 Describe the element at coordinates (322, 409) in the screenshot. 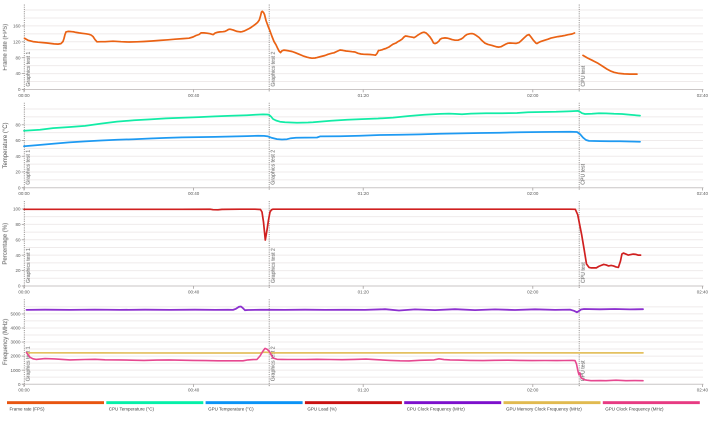

I see `svg-text: GPU Load (%)` at that location.